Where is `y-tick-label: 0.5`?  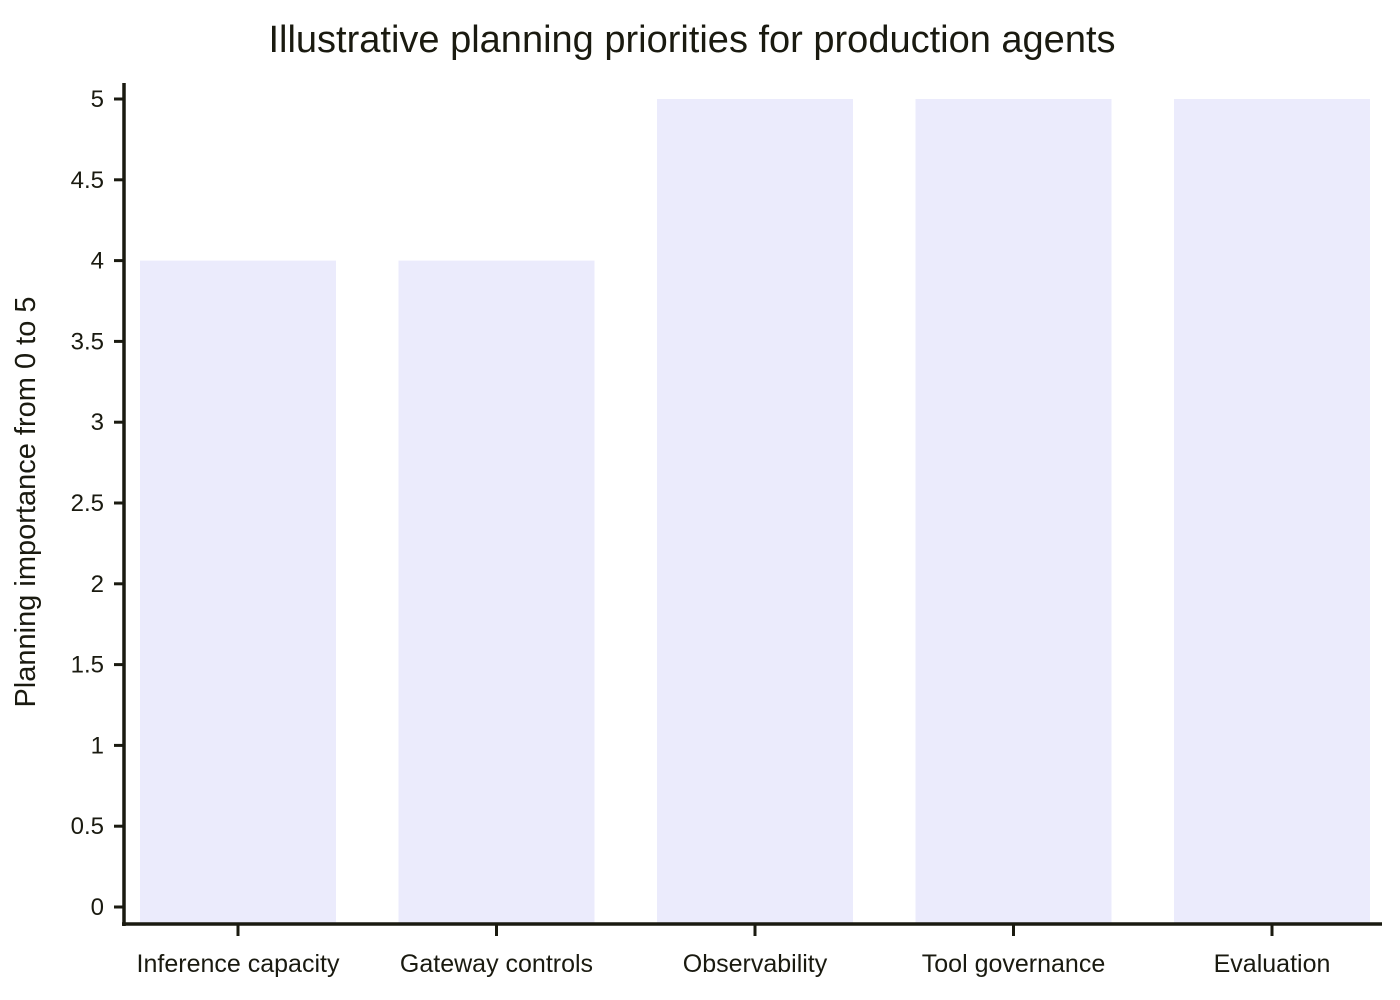
y-tick-label: 0.5 is located at coordinates (87, 826).